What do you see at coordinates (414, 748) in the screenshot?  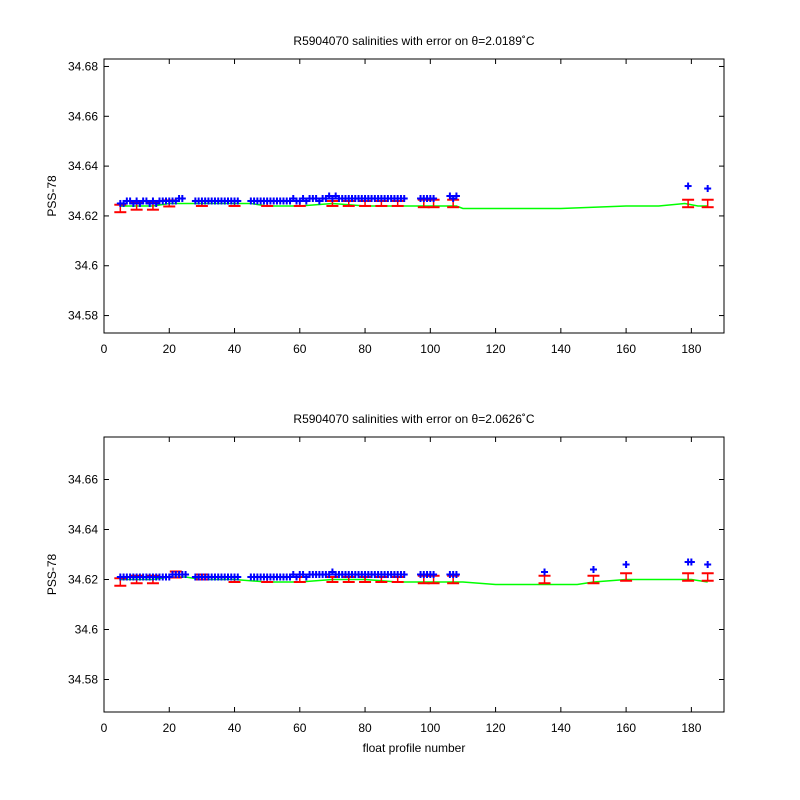 I see `x-axis-label: float profile number` at bounding box center [414, 748].